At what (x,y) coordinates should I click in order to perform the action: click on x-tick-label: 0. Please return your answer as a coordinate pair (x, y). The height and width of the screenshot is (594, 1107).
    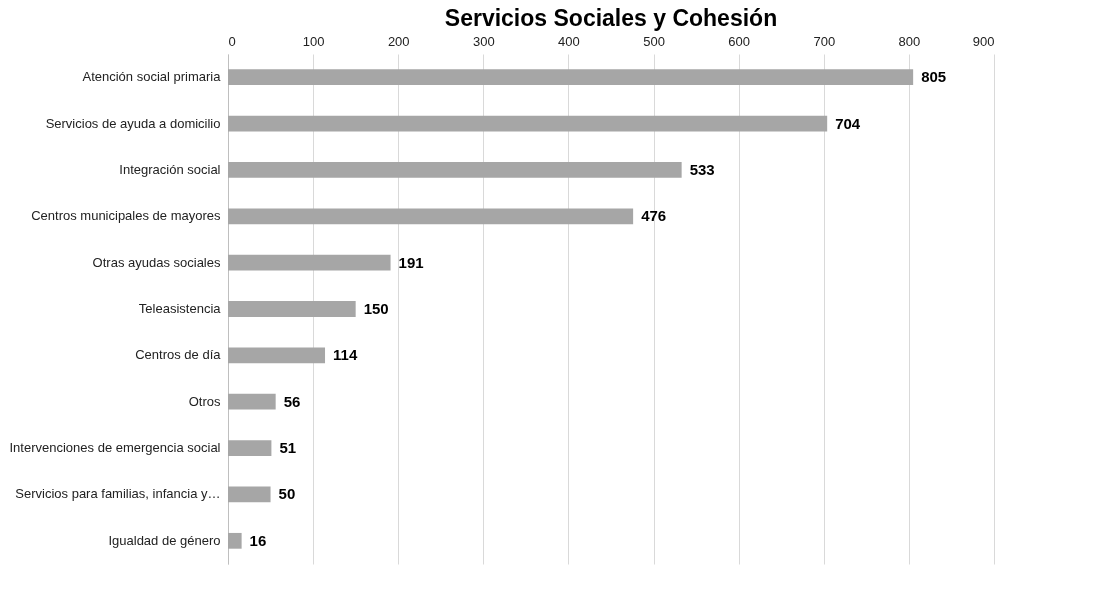
    Looking at the image, I should click on (232, 41).